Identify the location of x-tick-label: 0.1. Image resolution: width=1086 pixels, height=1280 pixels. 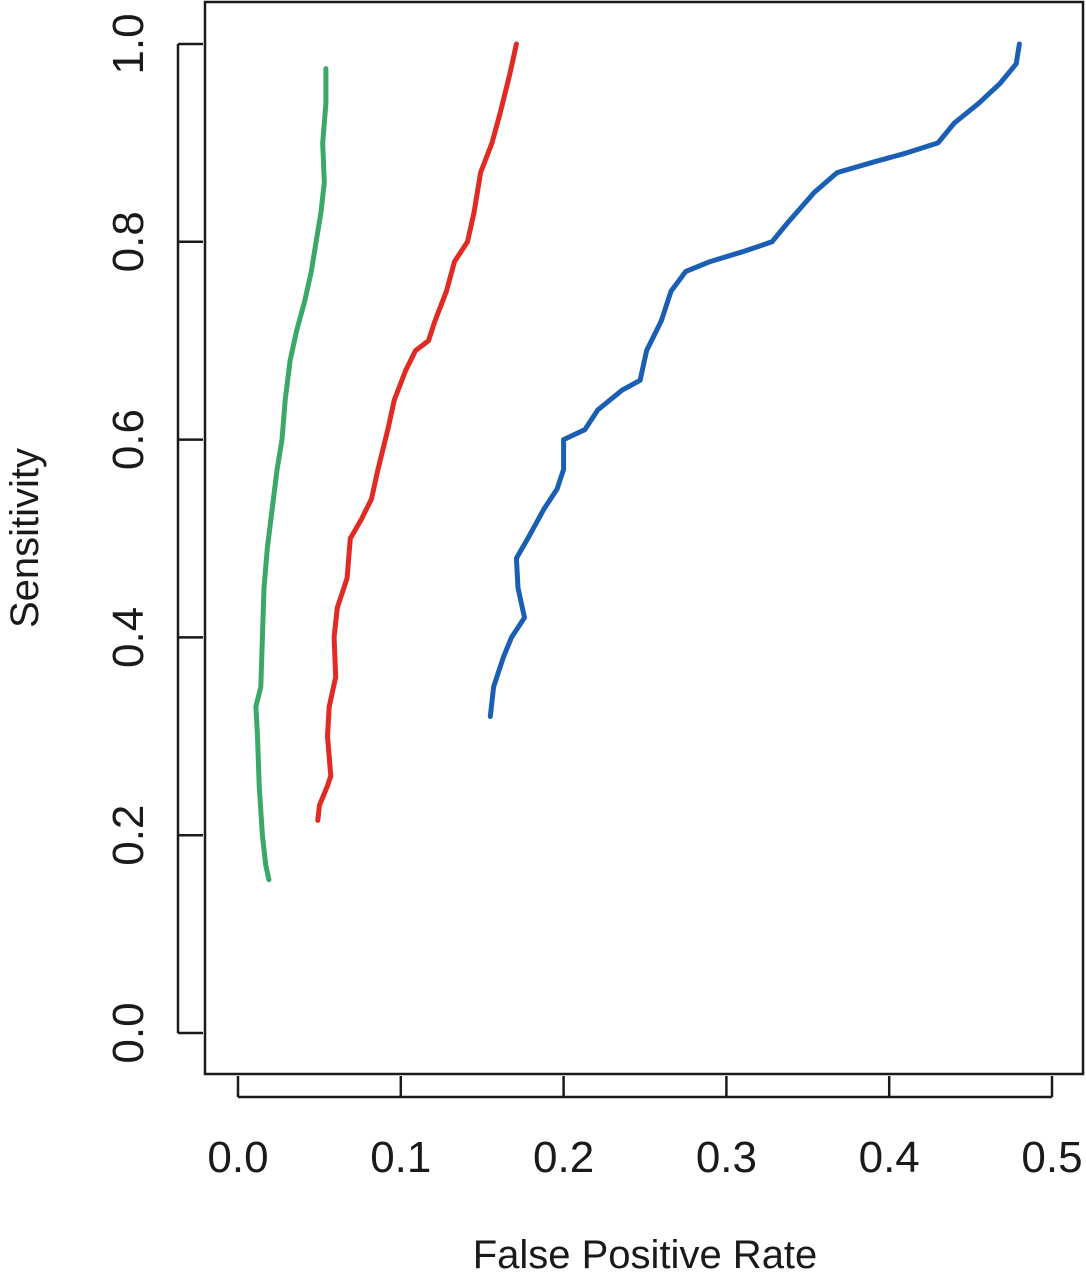
(400, 1157).